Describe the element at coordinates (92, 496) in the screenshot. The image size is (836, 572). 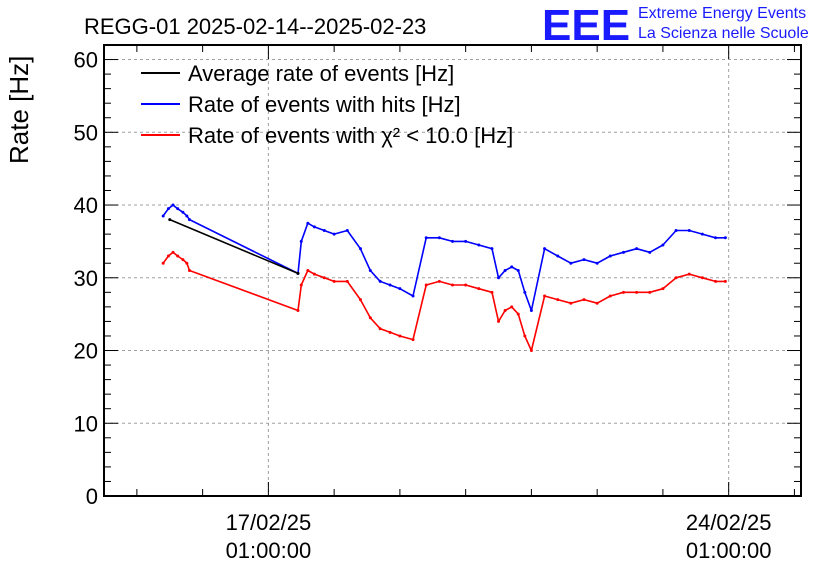
I see `y-tick-label: 0` at that location.